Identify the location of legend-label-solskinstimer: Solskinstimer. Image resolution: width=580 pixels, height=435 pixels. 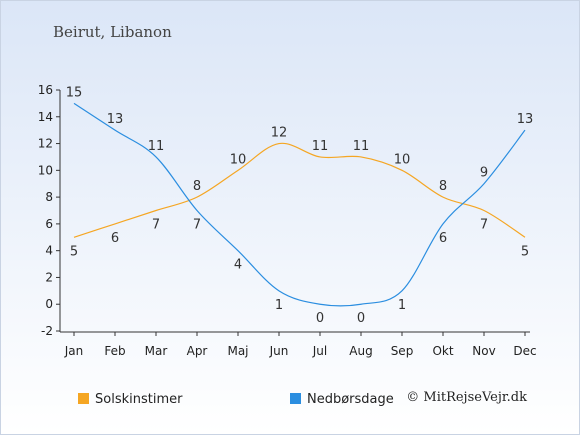
(139, 399).